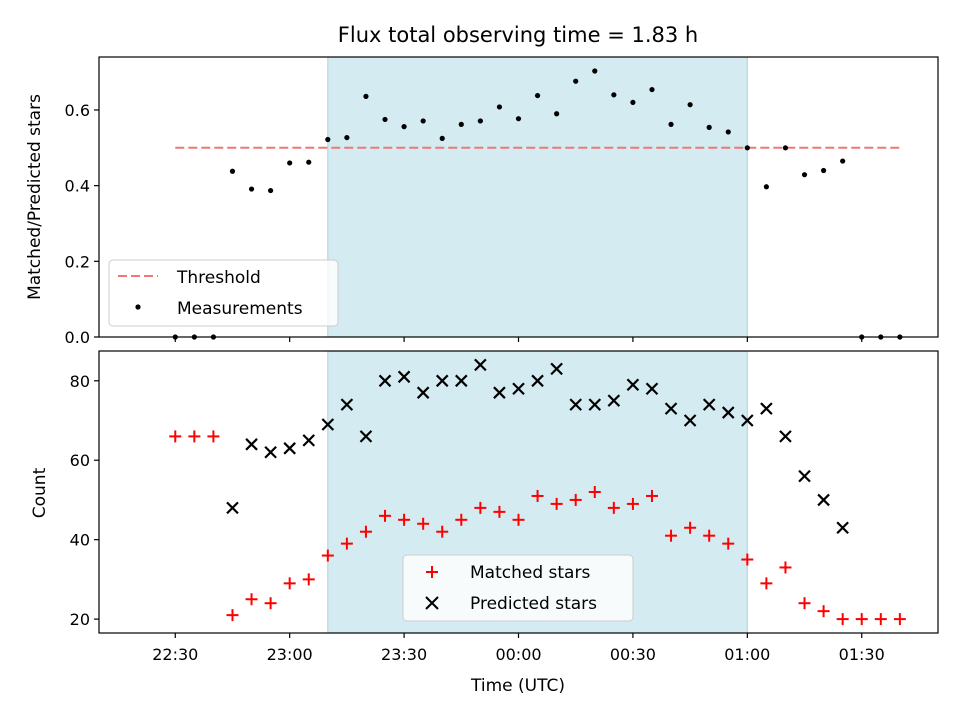 The image size is (960, 720). What do you see at coordinates (517, 686) in the screenshot?
I see `x-axis-label: Time (UTC)` at bounding box center [517, 686].